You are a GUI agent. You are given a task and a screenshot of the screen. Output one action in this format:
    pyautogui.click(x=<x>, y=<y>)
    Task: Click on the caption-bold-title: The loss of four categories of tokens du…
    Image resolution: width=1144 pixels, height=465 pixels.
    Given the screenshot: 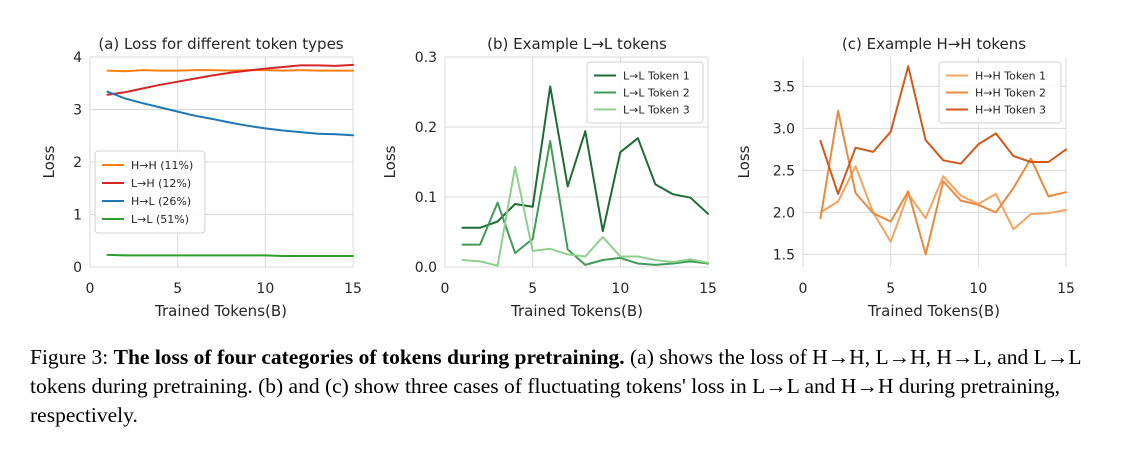 What is the action you would take?
    pyautogui.click(x=369, y=357)
    